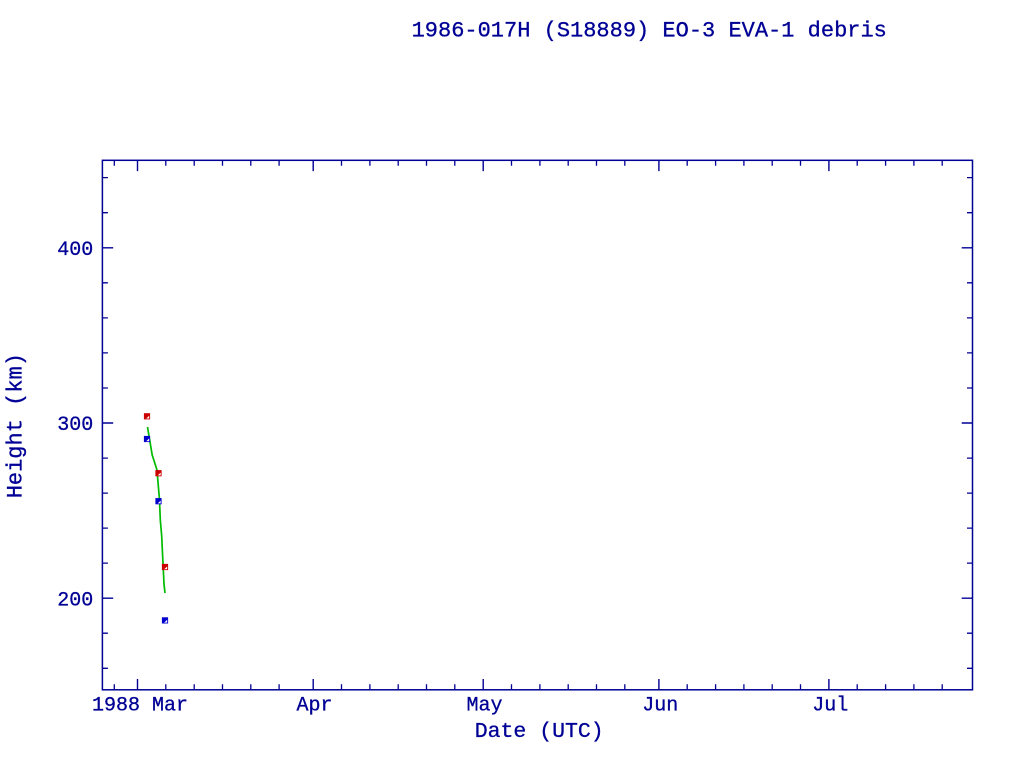 This screenshot has width=1024, height=773. Describe the element at coordinates (830, 706) in the screenshot. I see `svg-text: Jul` at that location.